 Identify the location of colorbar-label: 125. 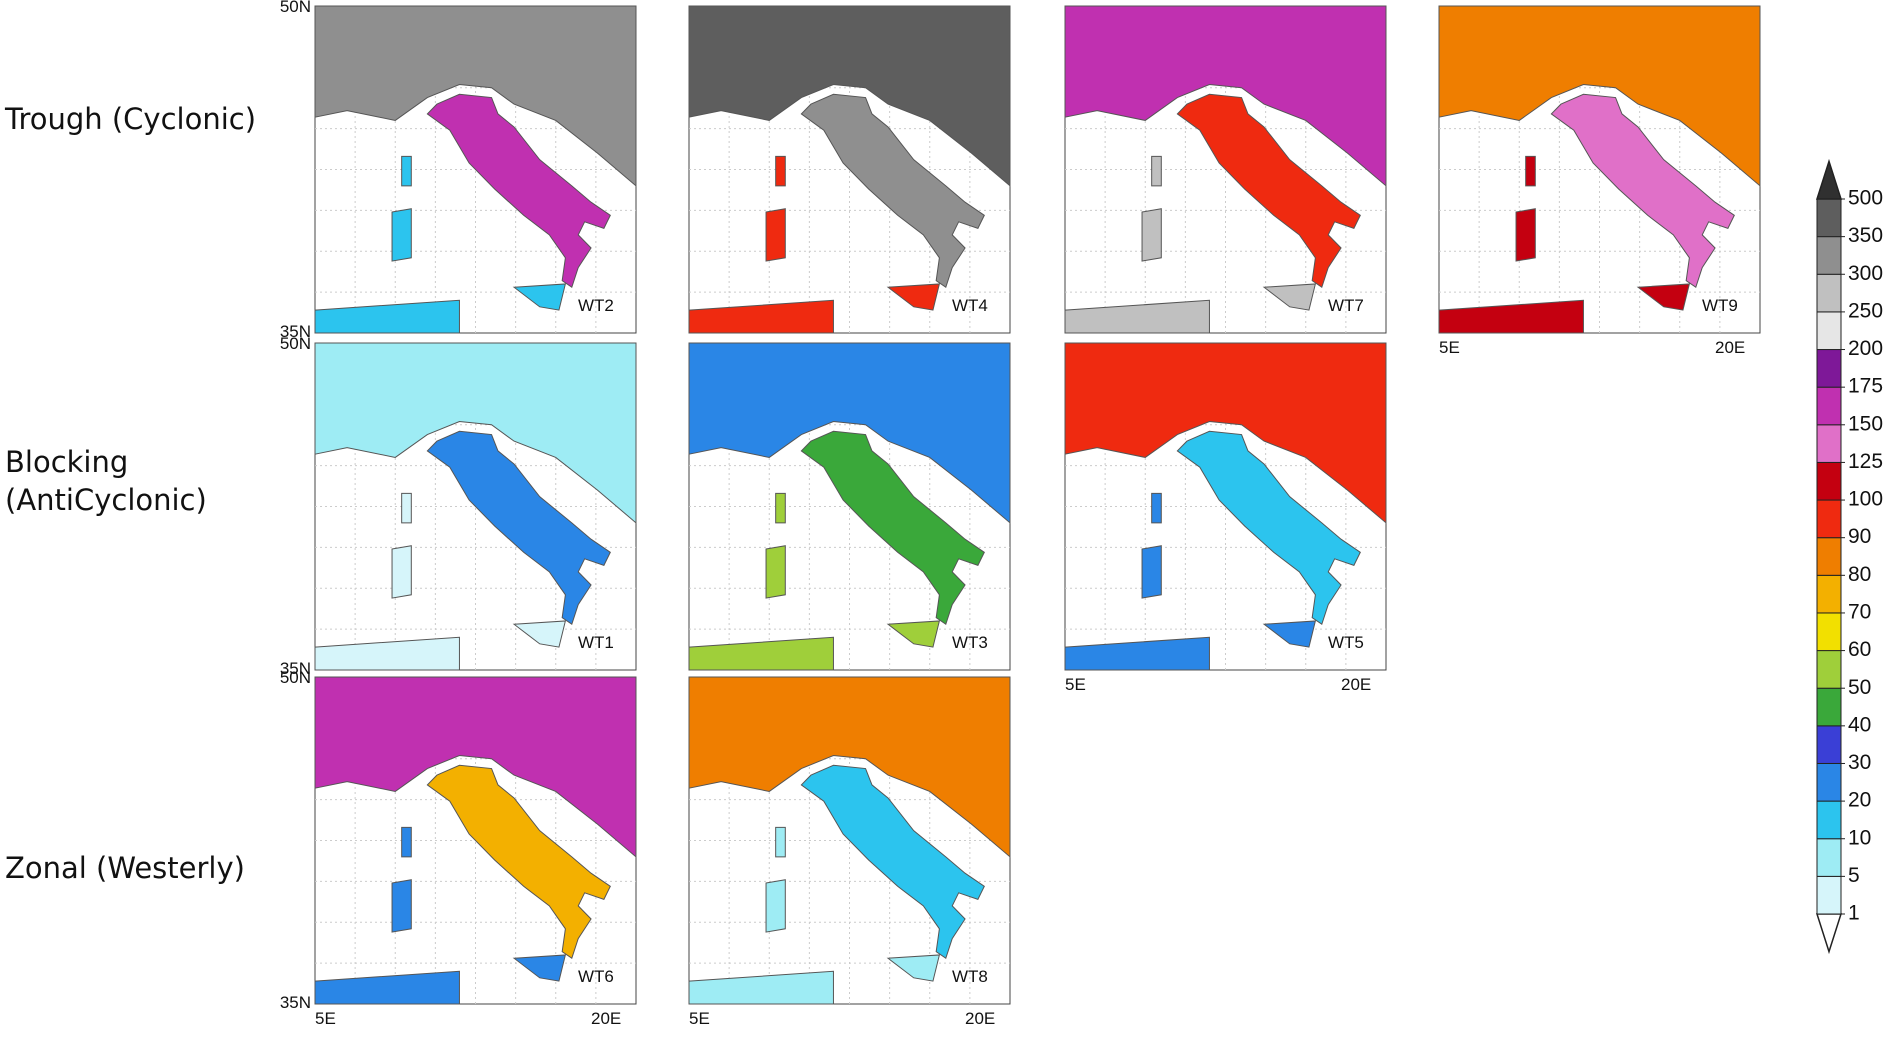
(1865, 461).